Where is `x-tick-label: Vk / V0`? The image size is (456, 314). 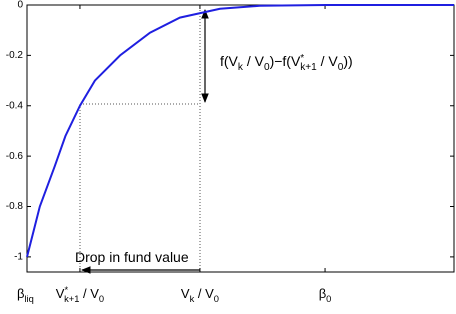 x-tick-label: Vk / V0 is located at coordinates (200, 295).